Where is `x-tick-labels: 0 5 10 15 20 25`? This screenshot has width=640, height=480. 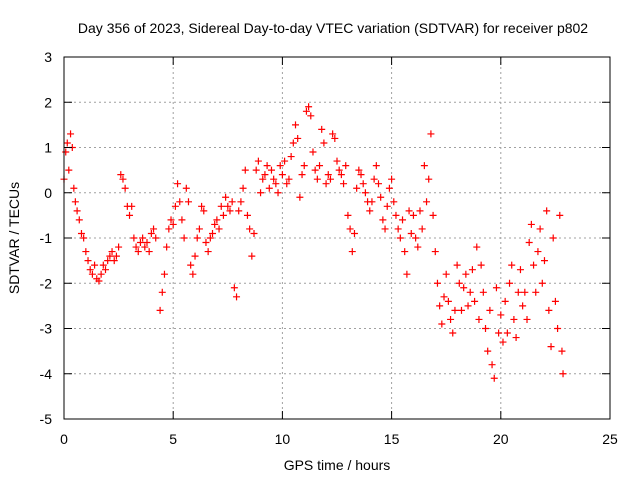
x-tick-labels: 0 5 10 15 20 25 is located at coordinates (339, 439).